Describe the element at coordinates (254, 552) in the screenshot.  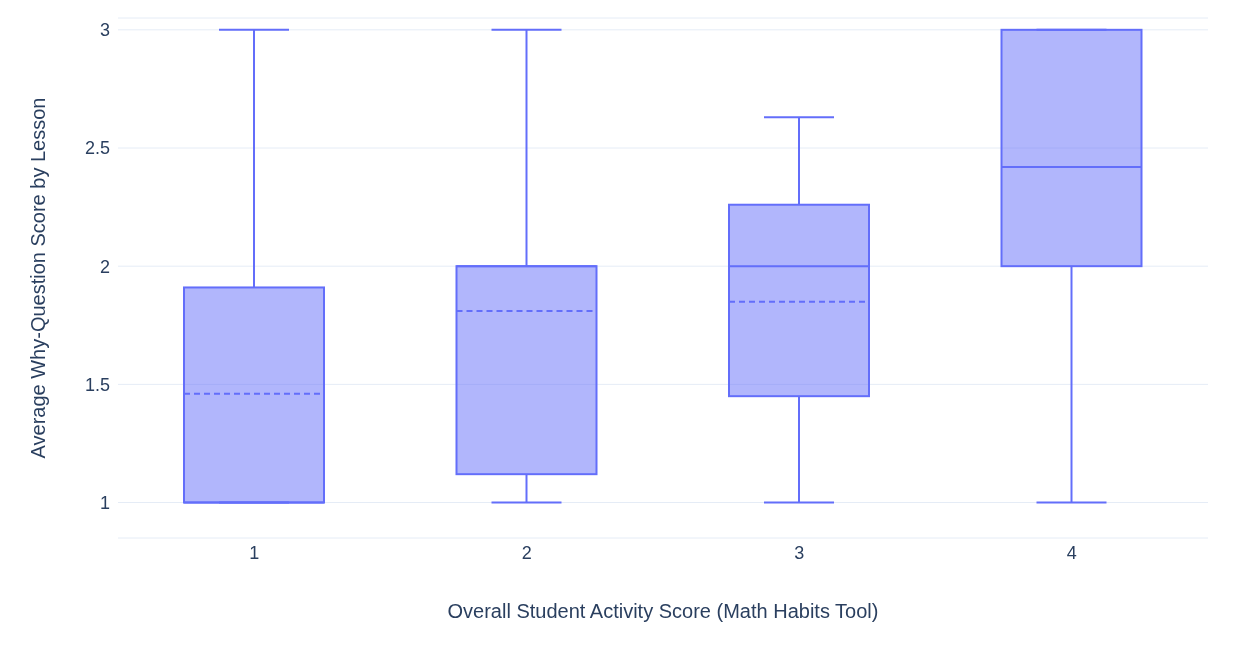
I see `x-tick-label: 1` at that location.